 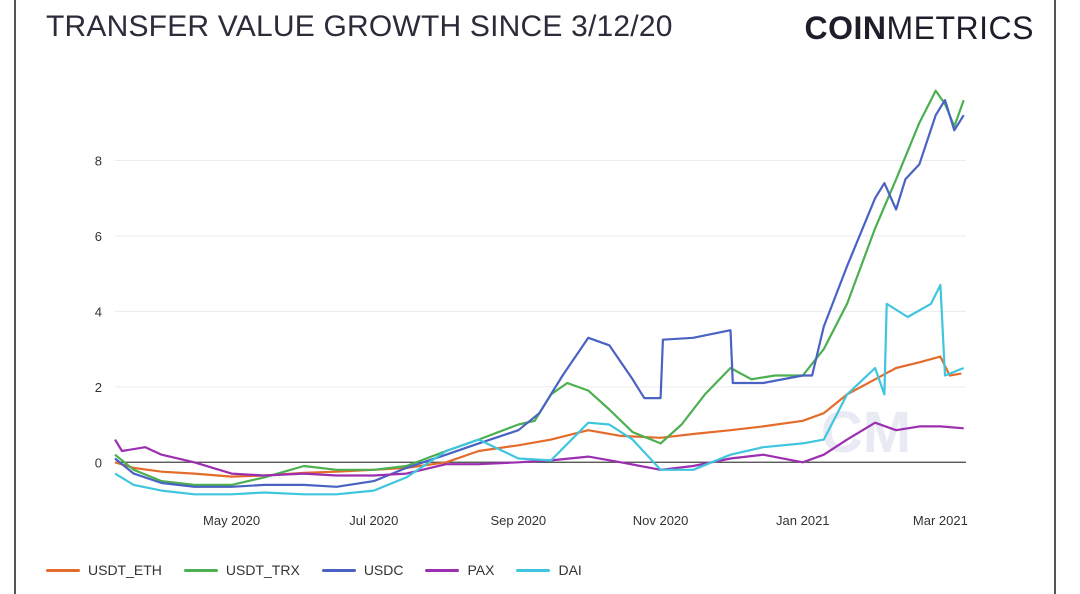 I want to click on legend-label: USDT_ETH, so click(x=125, y=570).